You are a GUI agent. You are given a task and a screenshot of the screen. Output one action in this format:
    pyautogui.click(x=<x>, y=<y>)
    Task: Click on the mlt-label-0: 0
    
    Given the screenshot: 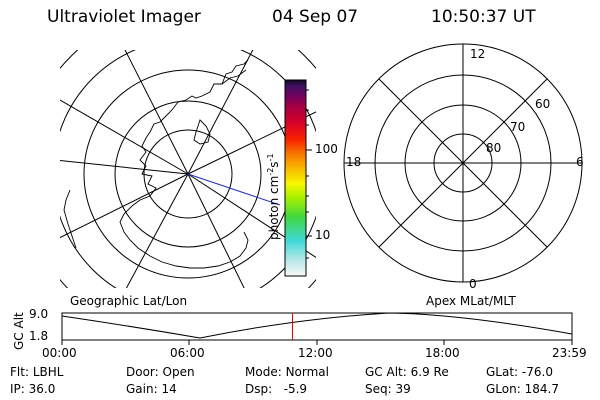 What is the action you would take?
    pyautogui.click(x=473, y=284)
    